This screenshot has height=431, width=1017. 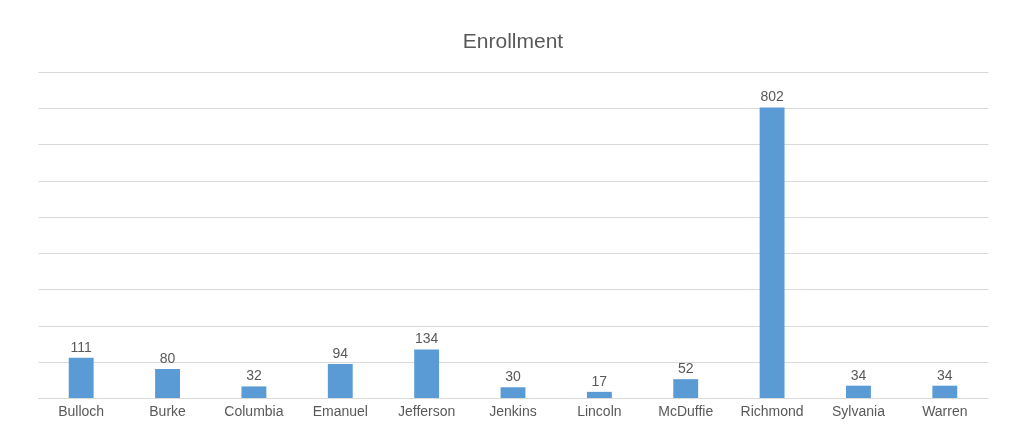 What do you see at coordinates (167, 358) in the screenshot?
I see `data-label: 80` at bounding box center [167, 358].